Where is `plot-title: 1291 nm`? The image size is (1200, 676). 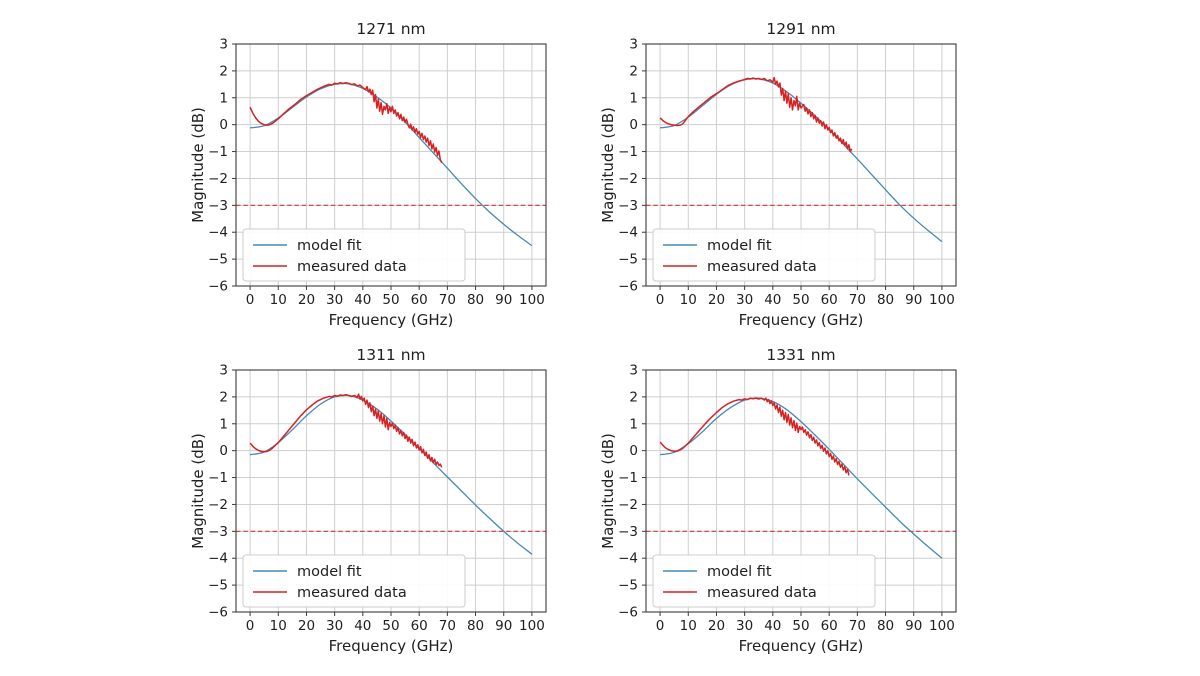 plot-title: 1291 nm is located at coordinates (800, 29).